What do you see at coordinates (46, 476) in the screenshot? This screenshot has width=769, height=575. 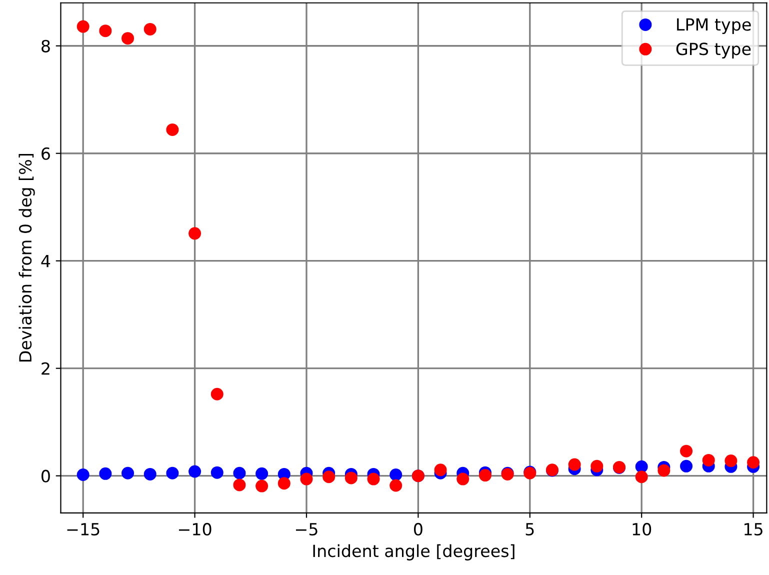 I see `y-tick-label: 0` at bounding box center [46, 476].